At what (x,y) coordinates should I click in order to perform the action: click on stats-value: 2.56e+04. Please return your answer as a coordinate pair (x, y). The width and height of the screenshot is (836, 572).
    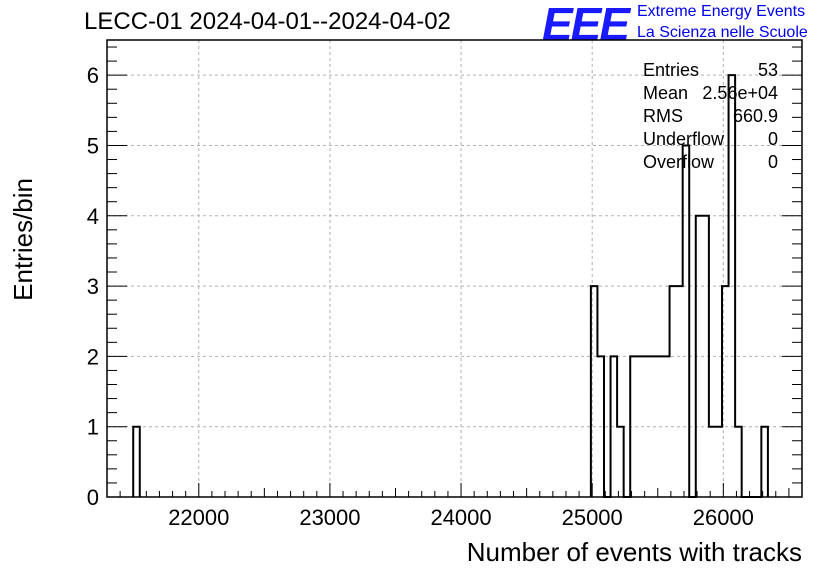
    Looking at the image, I should click on (740, 93).